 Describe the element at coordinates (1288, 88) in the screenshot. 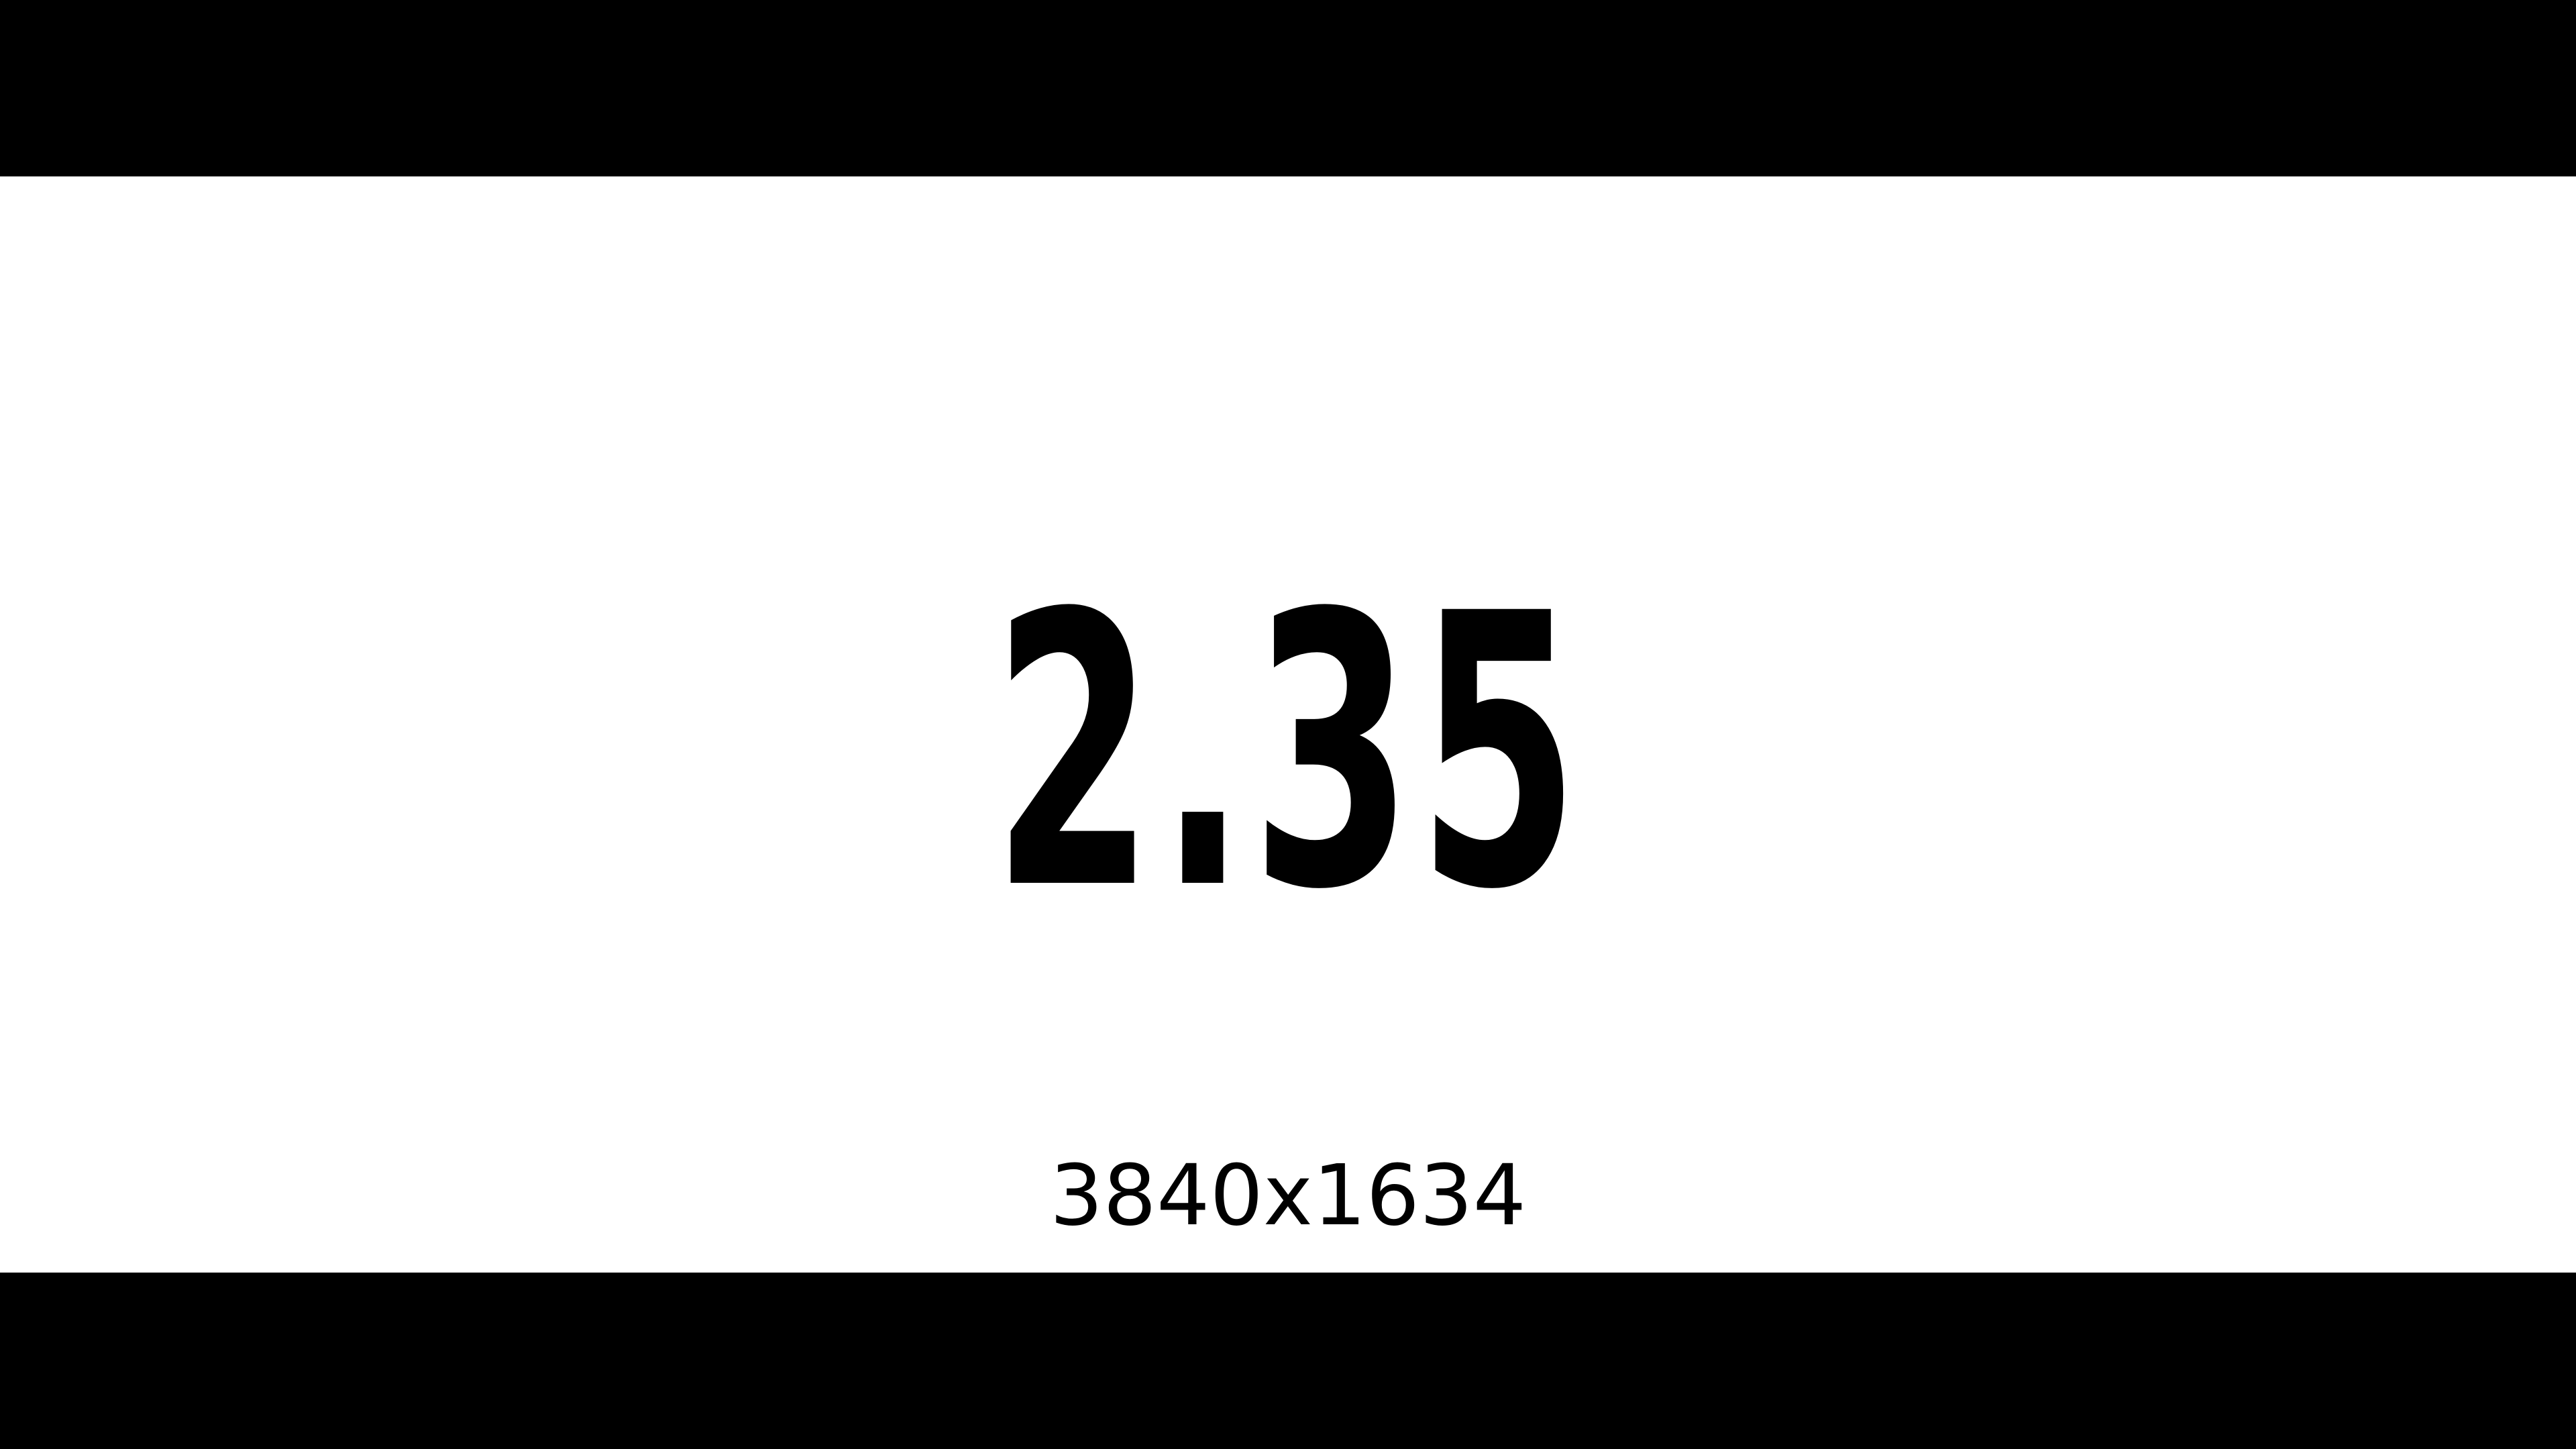

I see `letterbox-bar-top` at that location.